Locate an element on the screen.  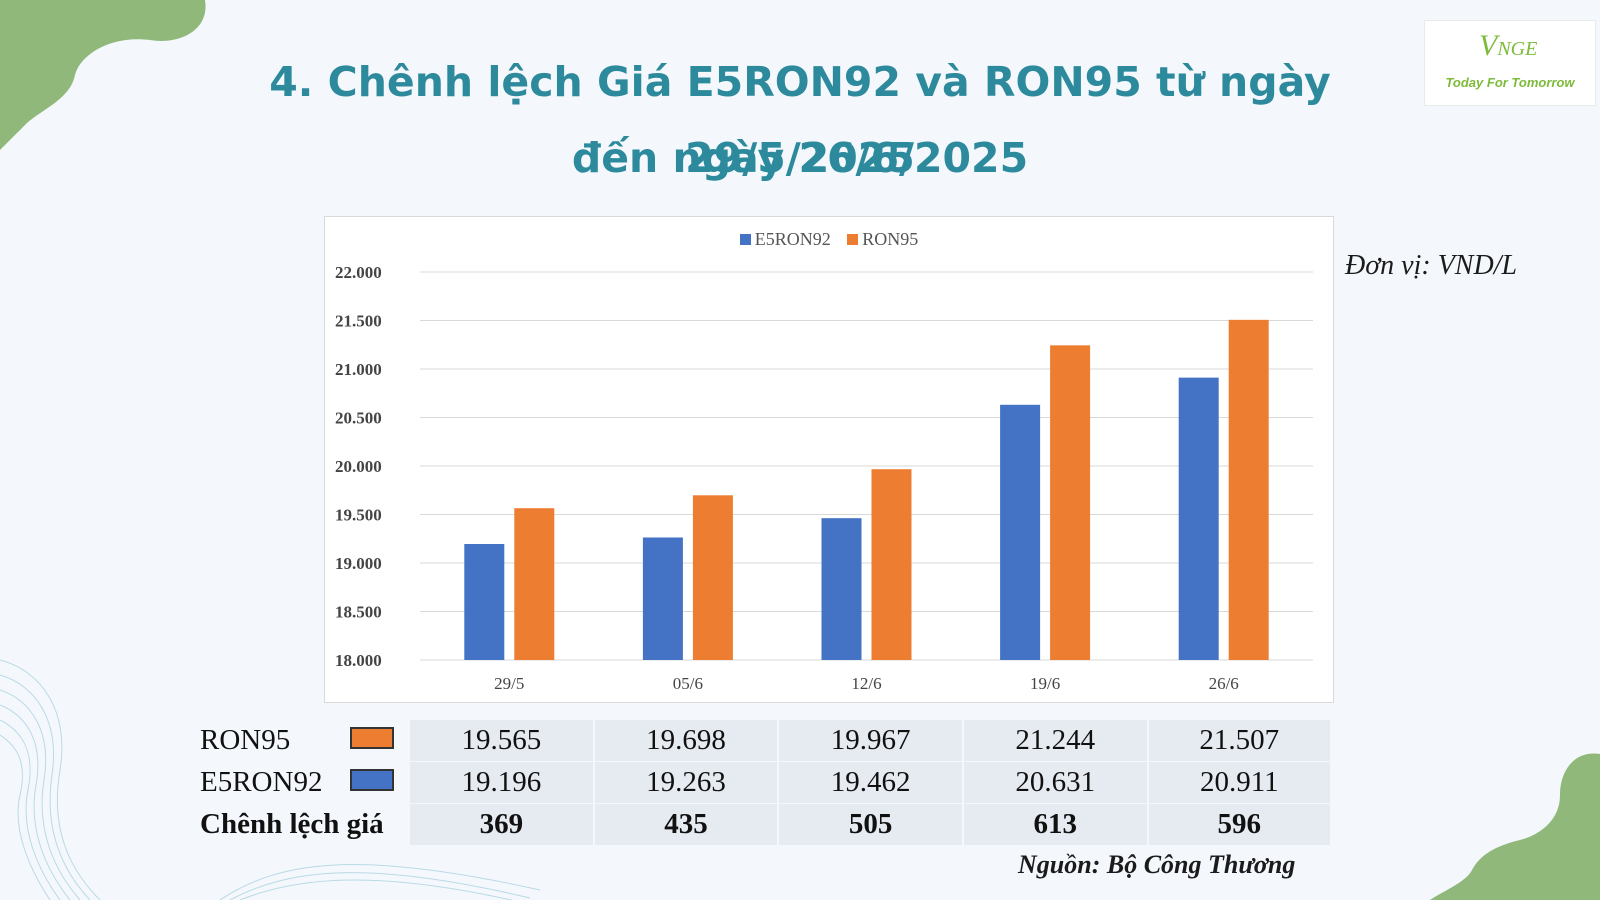
chart-legend: E5RON92 RON95 is located at coordinates (829, 239).